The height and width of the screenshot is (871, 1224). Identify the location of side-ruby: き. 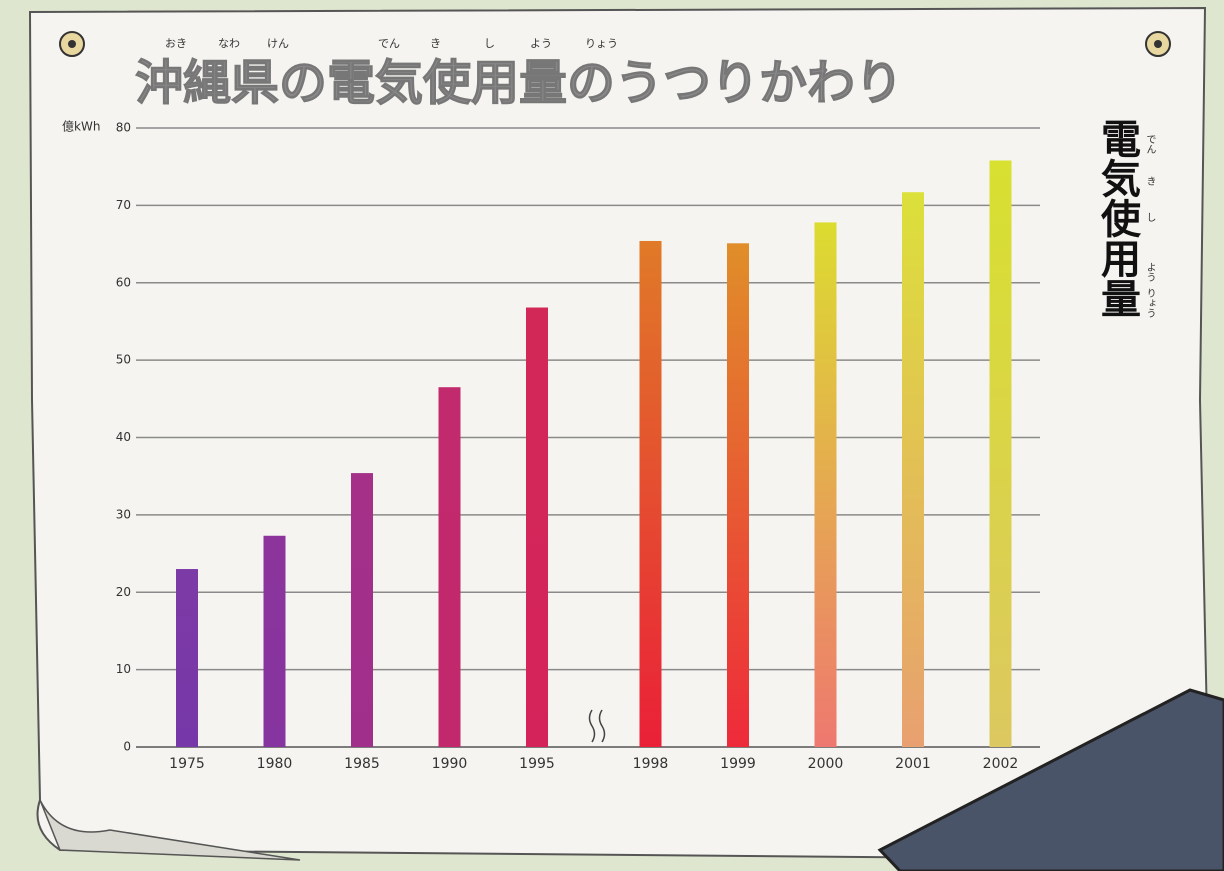
(1149, 181).